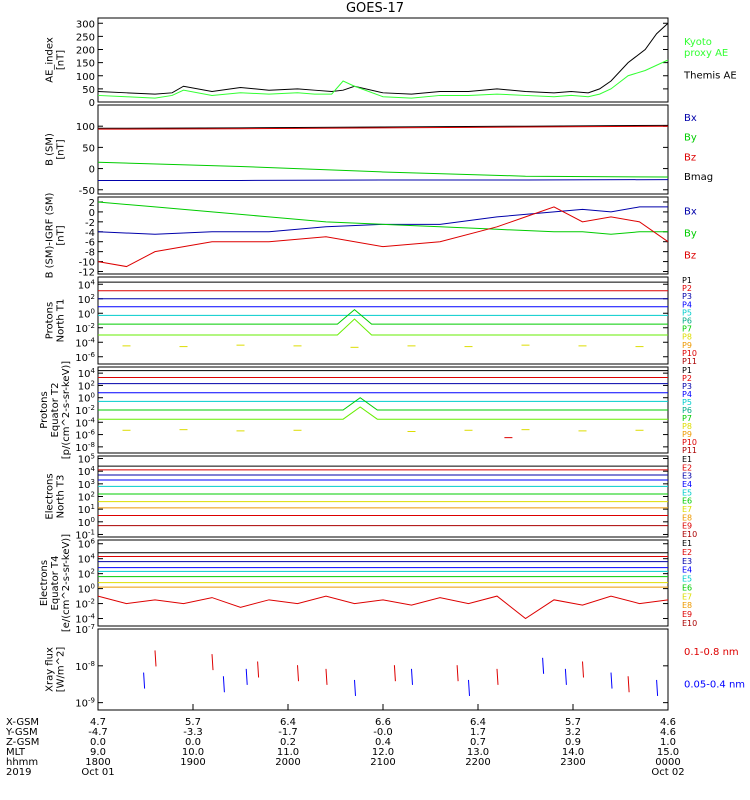 Image resolution: width=750 pixels, height=800 pixels. I want to click on y-tick-label: 10⁶, so click(87, 544).